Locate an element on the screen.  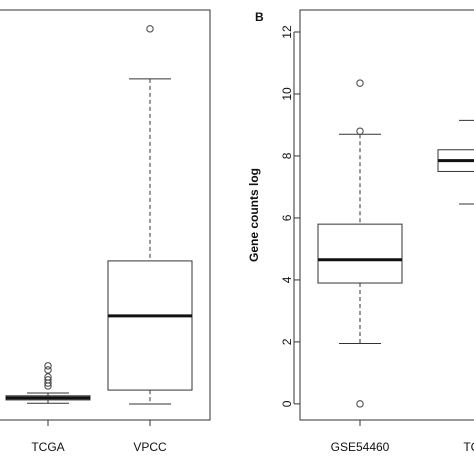
y-tick-label: 8 is located at coordinates (287, 155).